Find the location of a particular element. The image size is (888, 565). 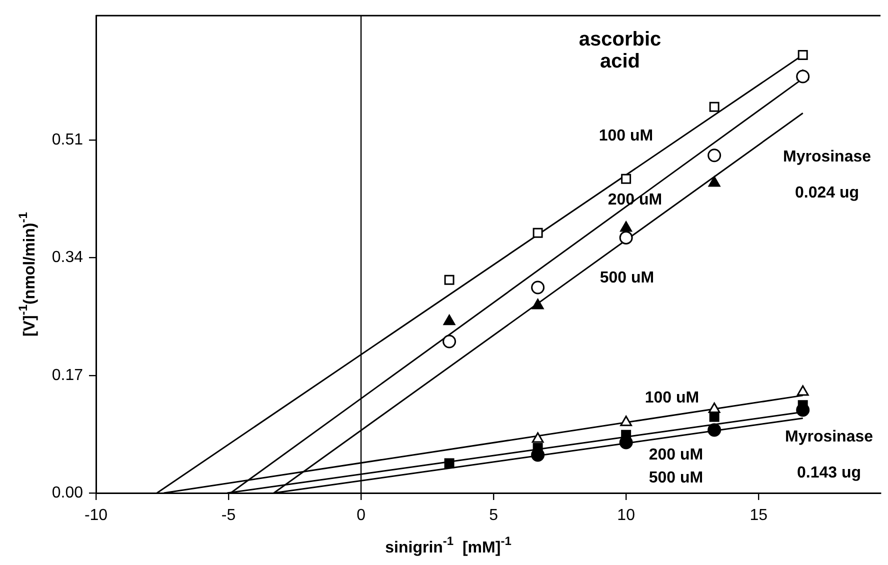

x-tick-label: -10 is located at coordinates (96, 515).